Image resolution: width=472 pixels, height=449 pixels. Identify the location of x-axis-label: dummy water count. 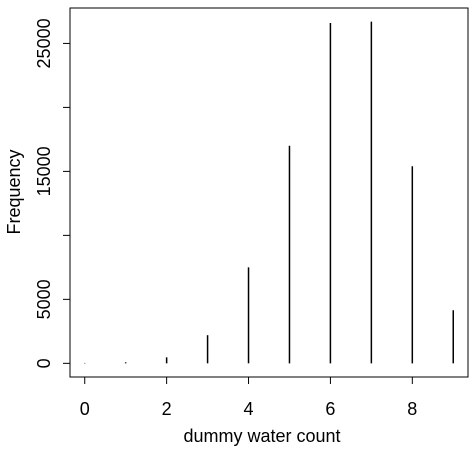
(261, 436).